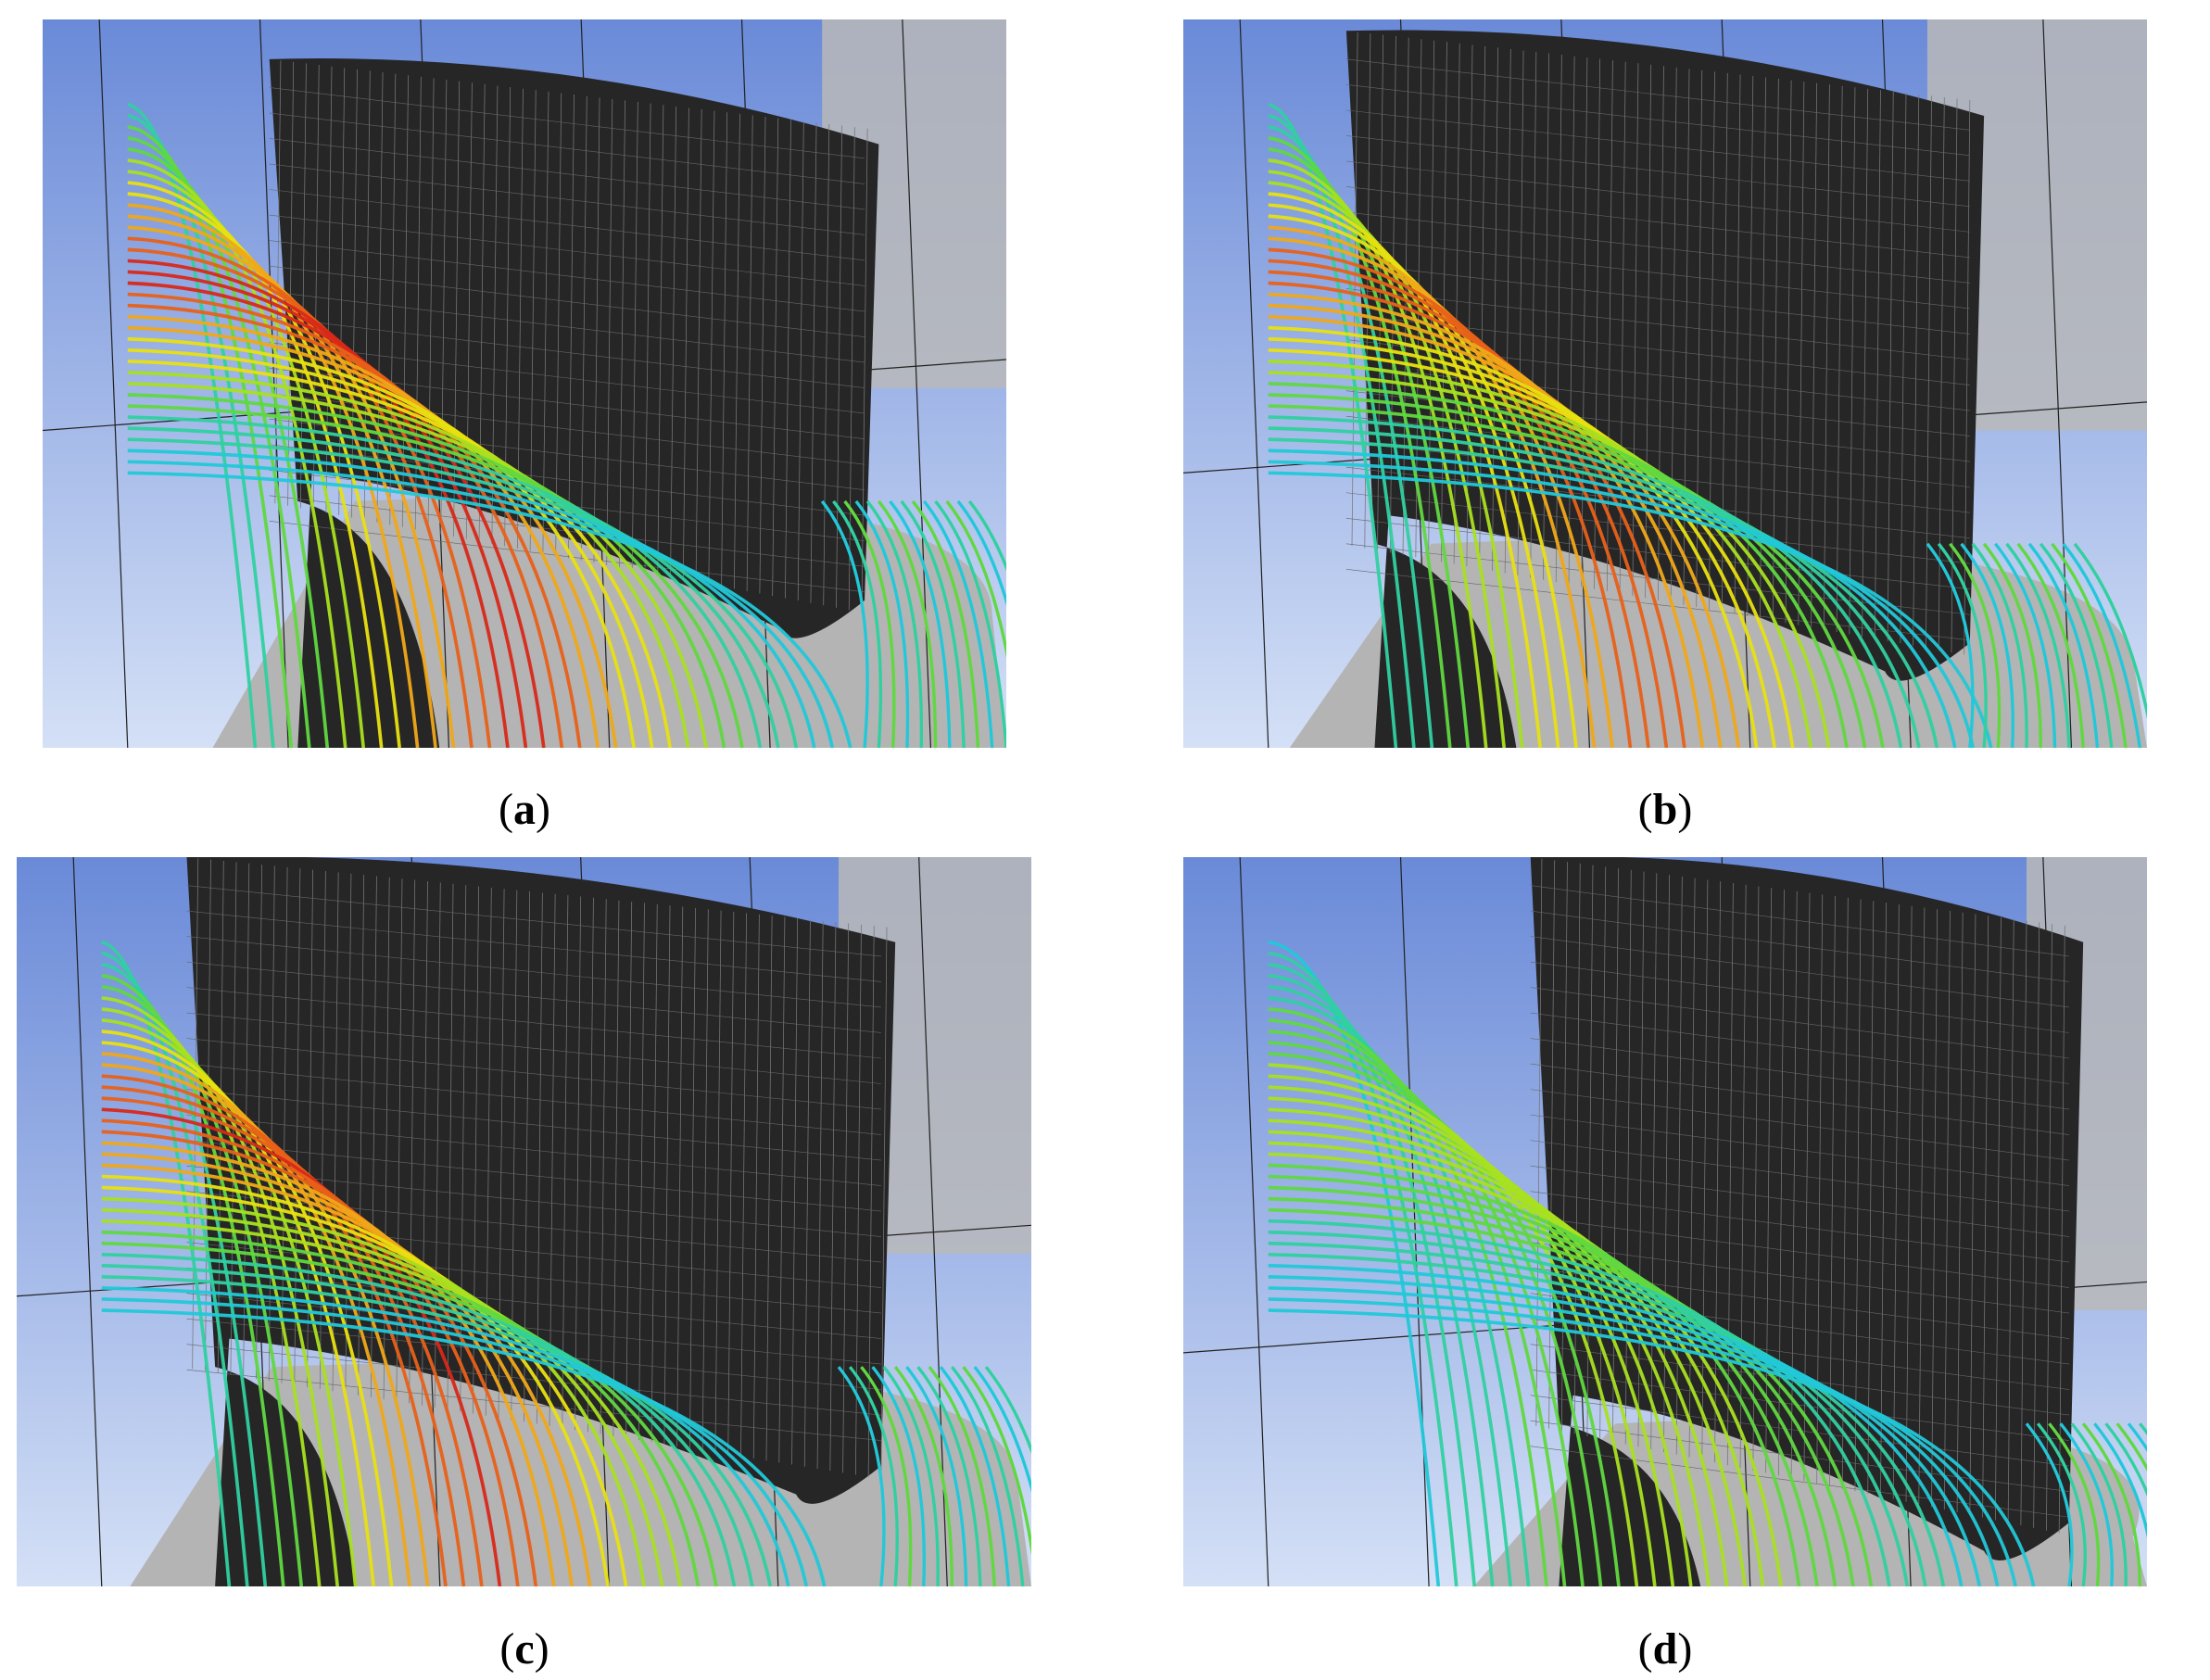 This screenshot has height=1680, width=2210. I want to click on caption-letter: c, so click(524, 1649).